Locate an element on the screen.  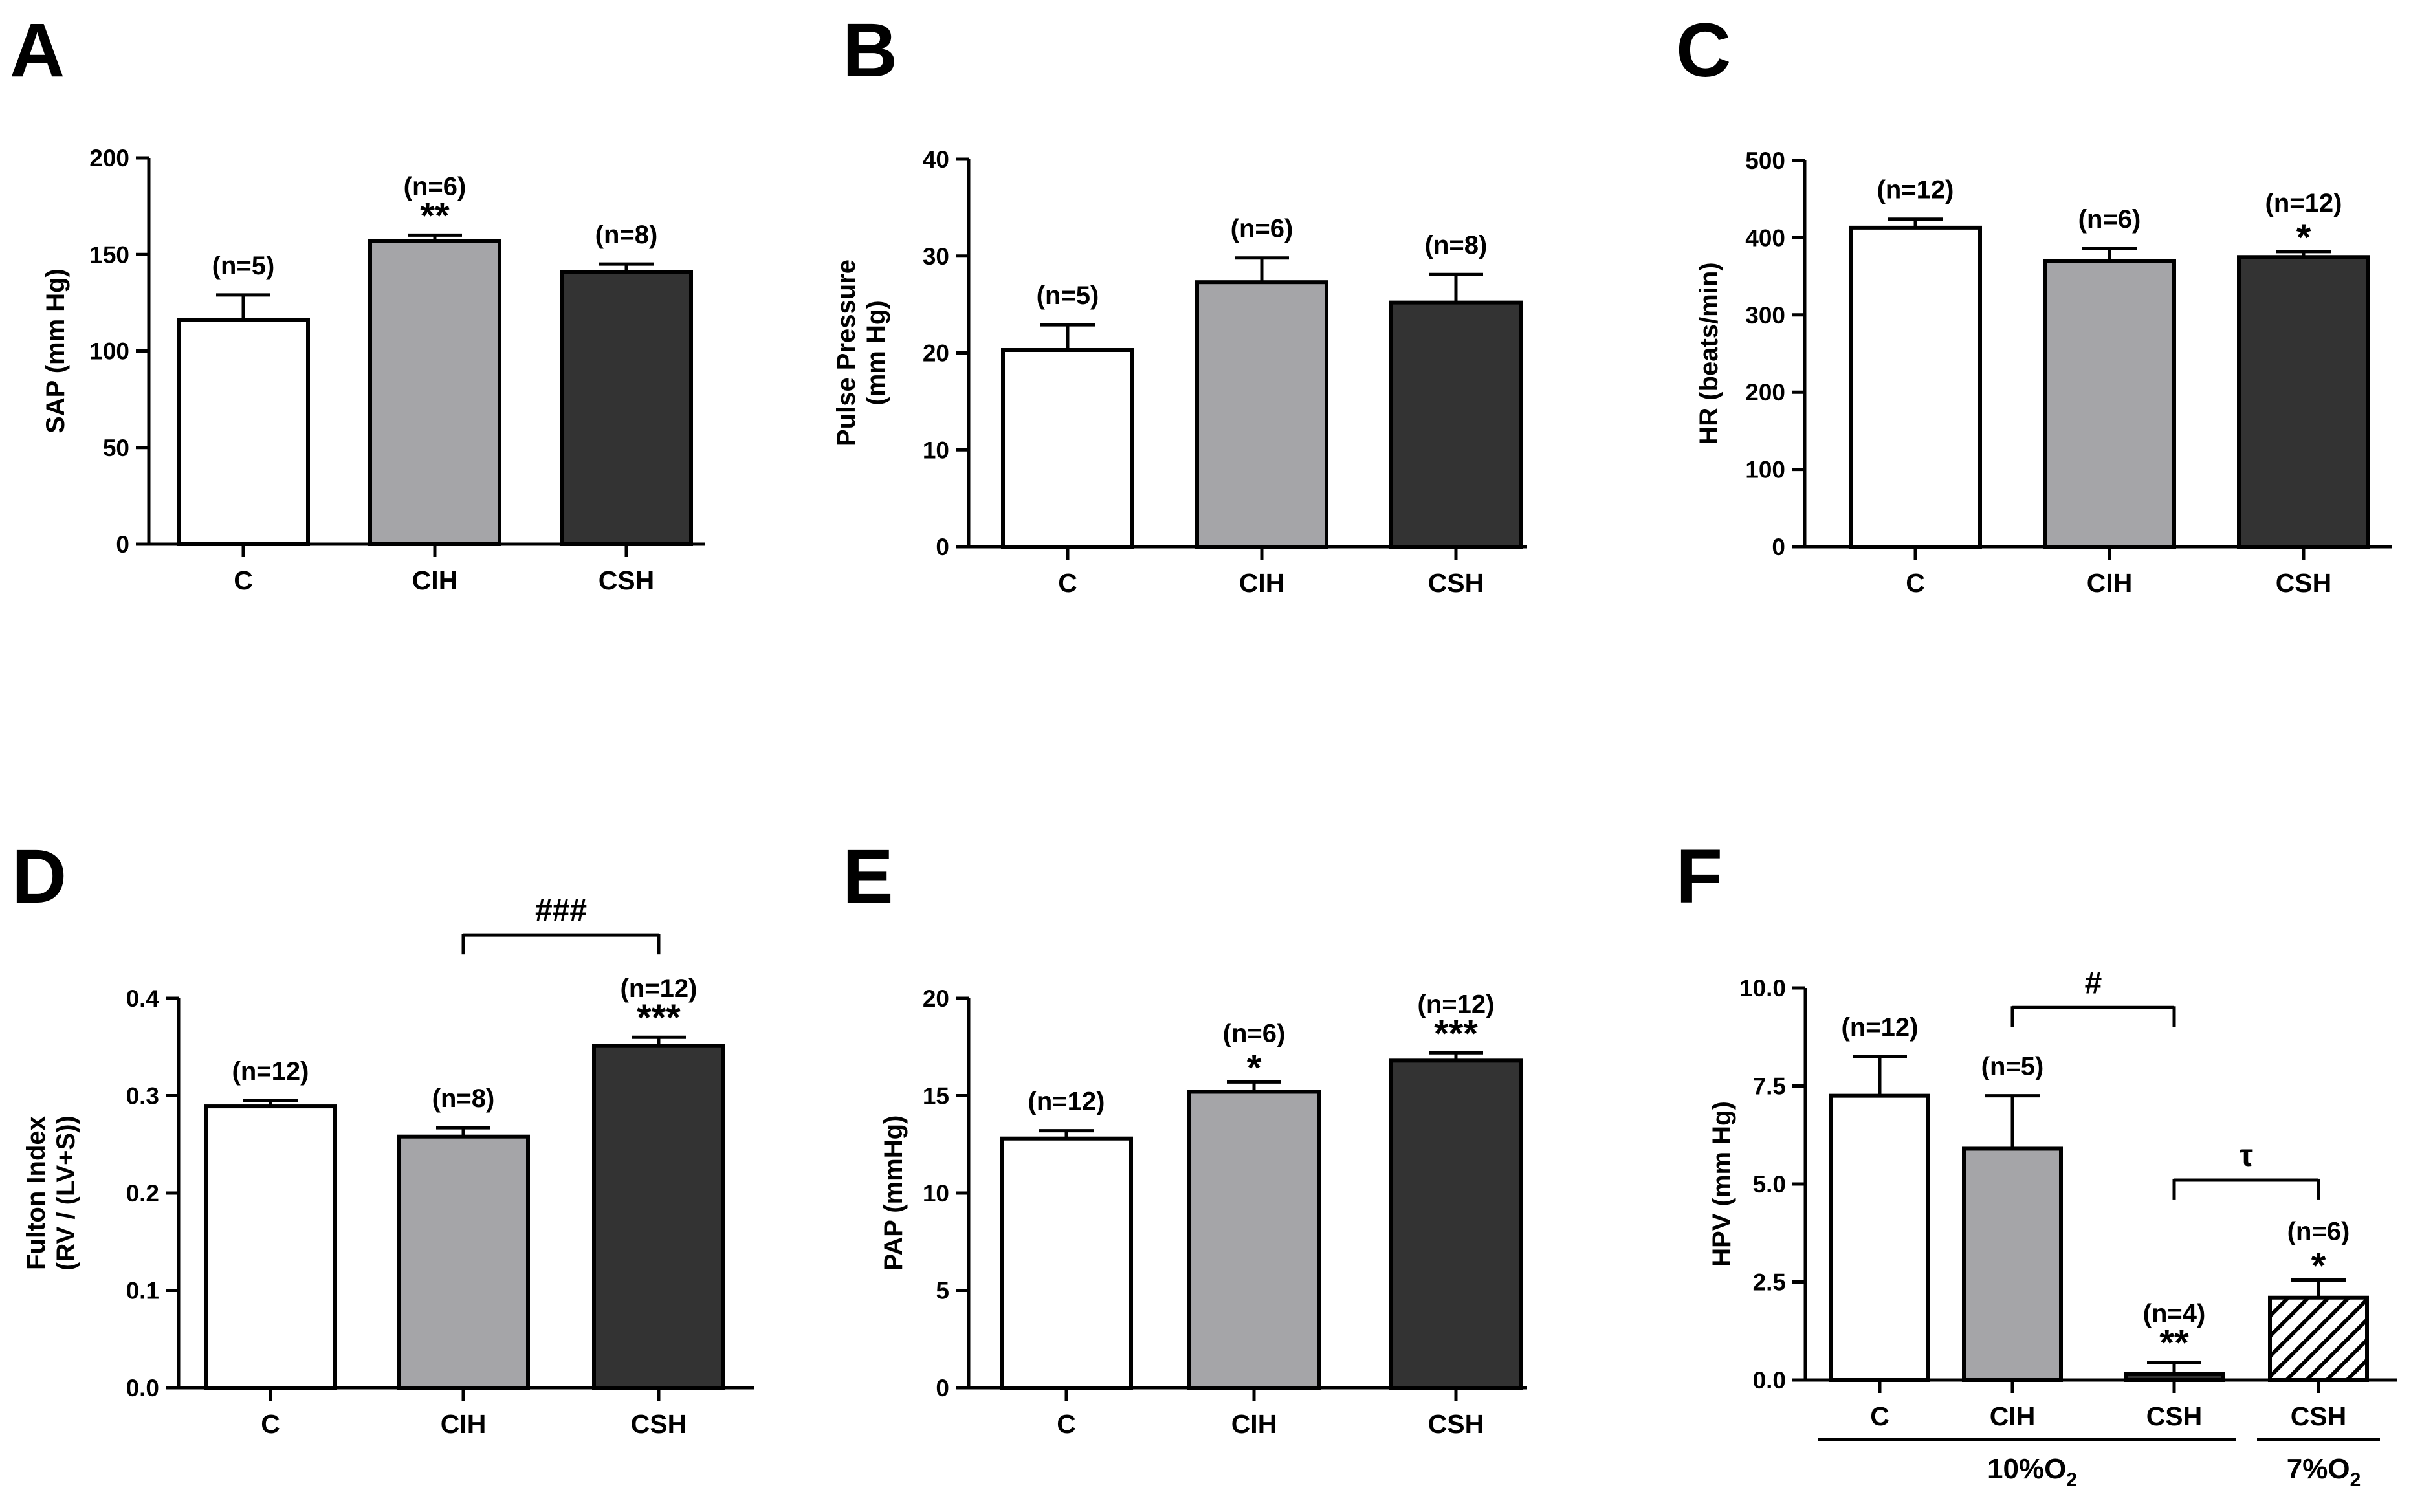
panel-letter: B is located at coordinates (869, 50).